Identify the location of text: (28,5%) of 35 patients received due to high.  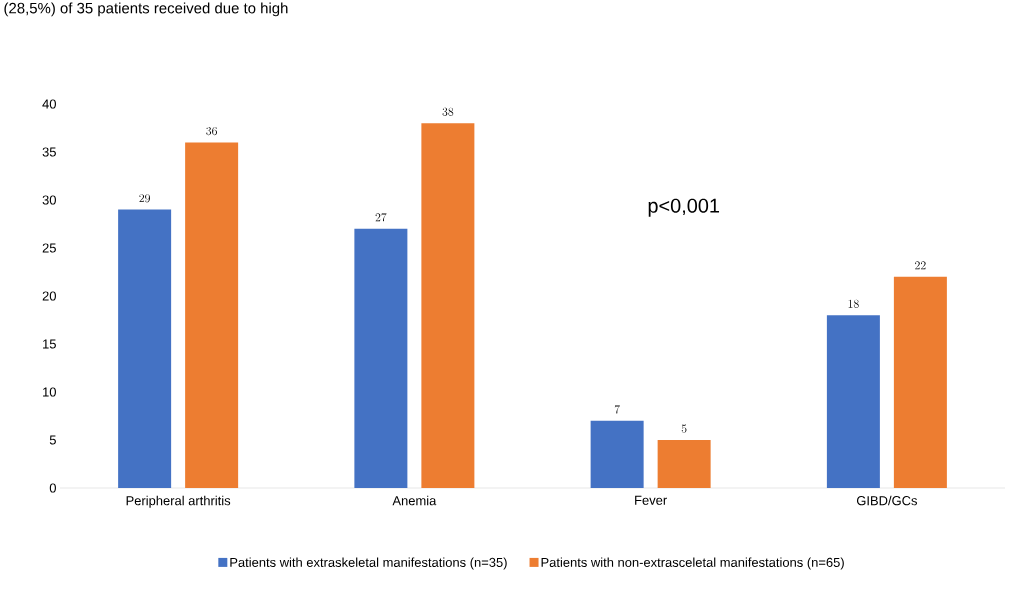
(146, 9).